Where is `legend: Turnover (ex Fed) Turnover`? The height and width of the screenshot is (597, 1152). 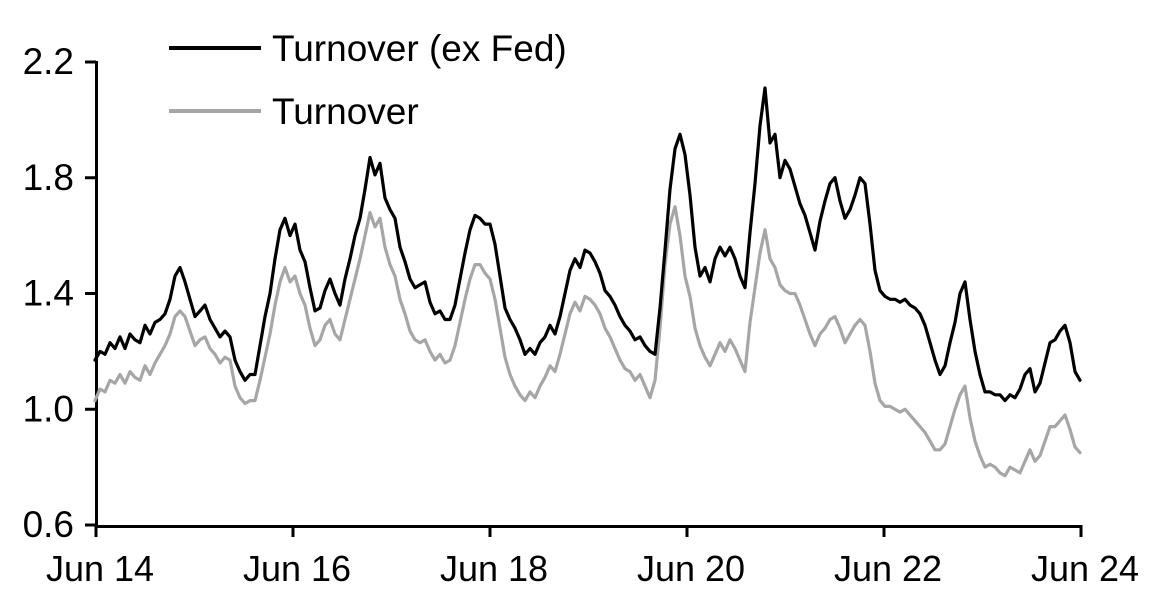 legend: Turnover (ex Fed) Turnover is located at coordinates (368, 79).